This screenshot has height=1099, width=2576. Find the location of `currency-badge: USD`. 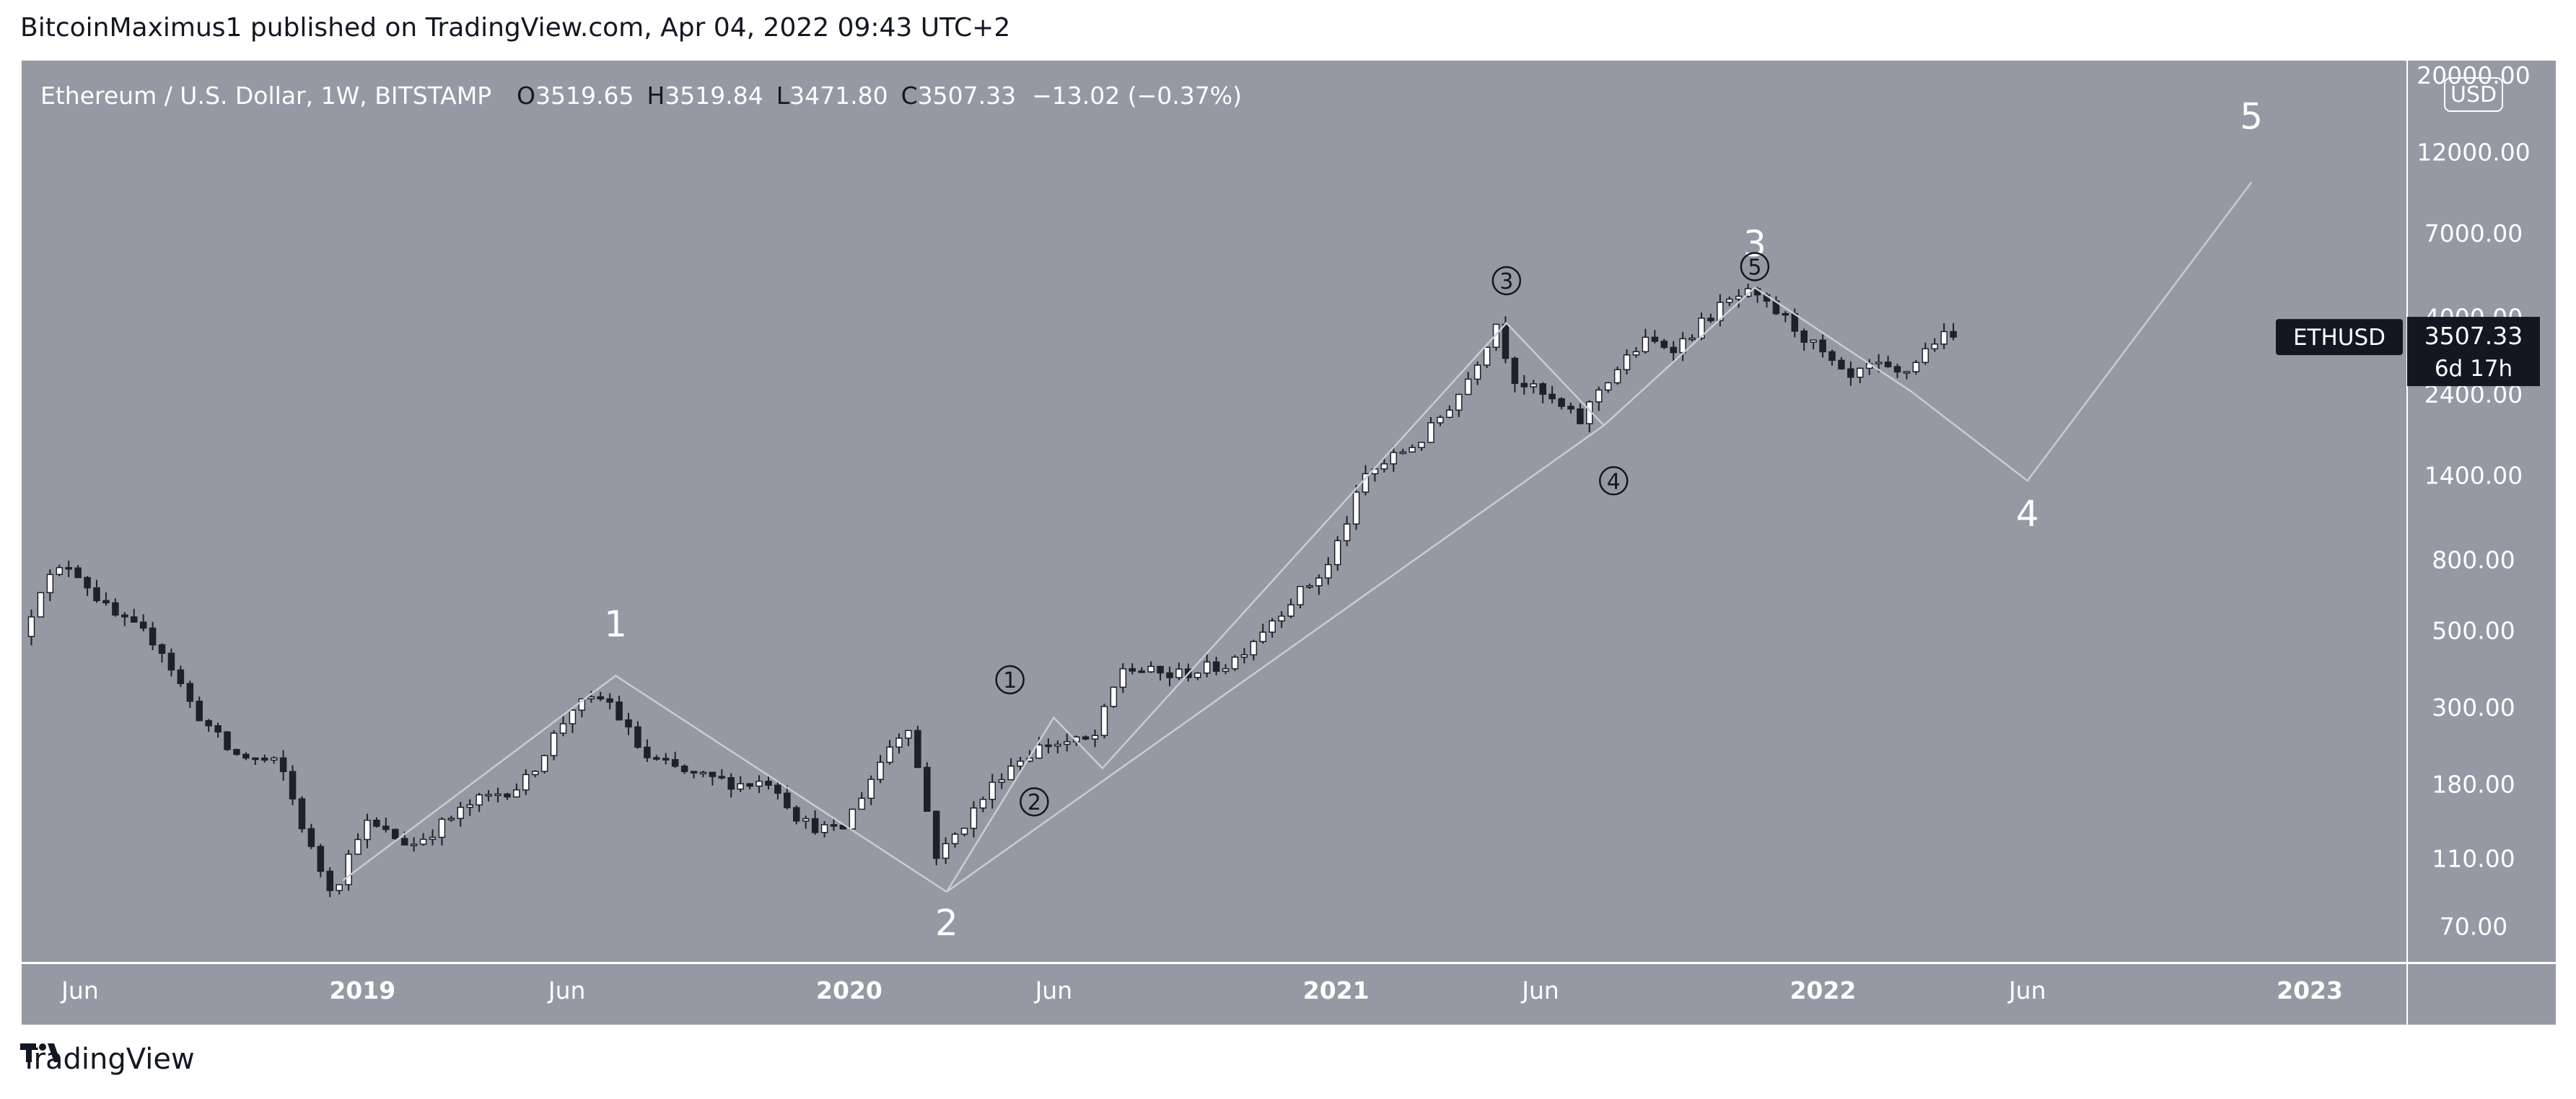

currency-badge: USD is located at coordinates (2473, 95).